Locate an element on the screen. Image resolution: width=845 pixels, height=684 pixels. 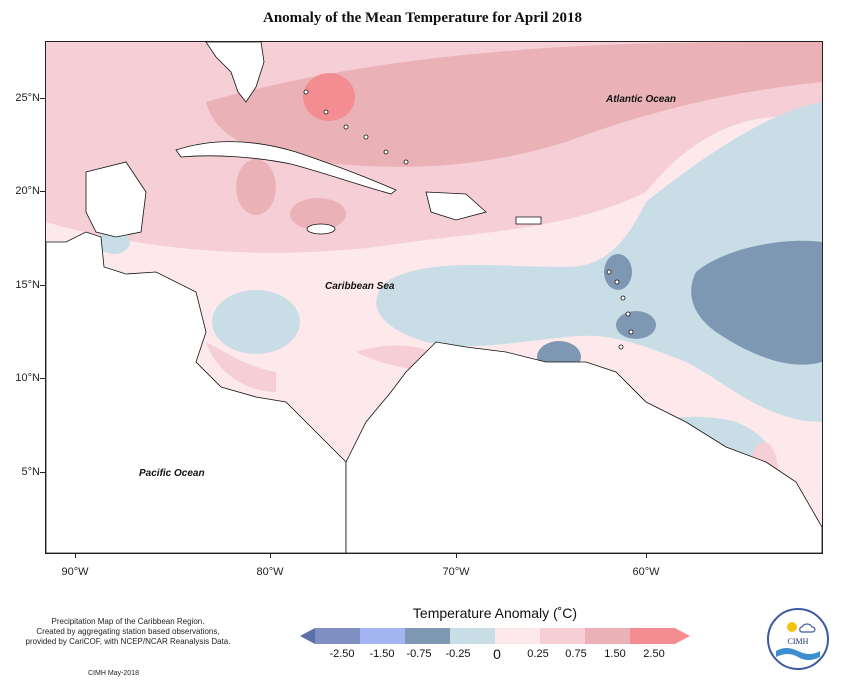
legend-tick: 0.25 is located at coordinates (538, 654).